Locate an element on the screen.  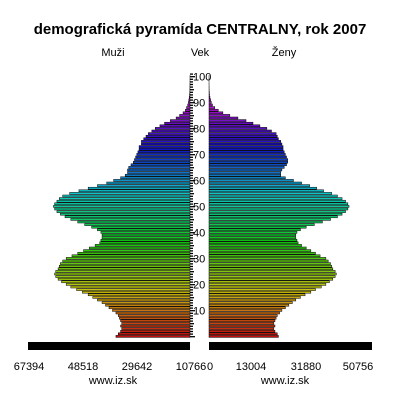
x-tick-right-2: 31880 is located at coordinates (306, 367).